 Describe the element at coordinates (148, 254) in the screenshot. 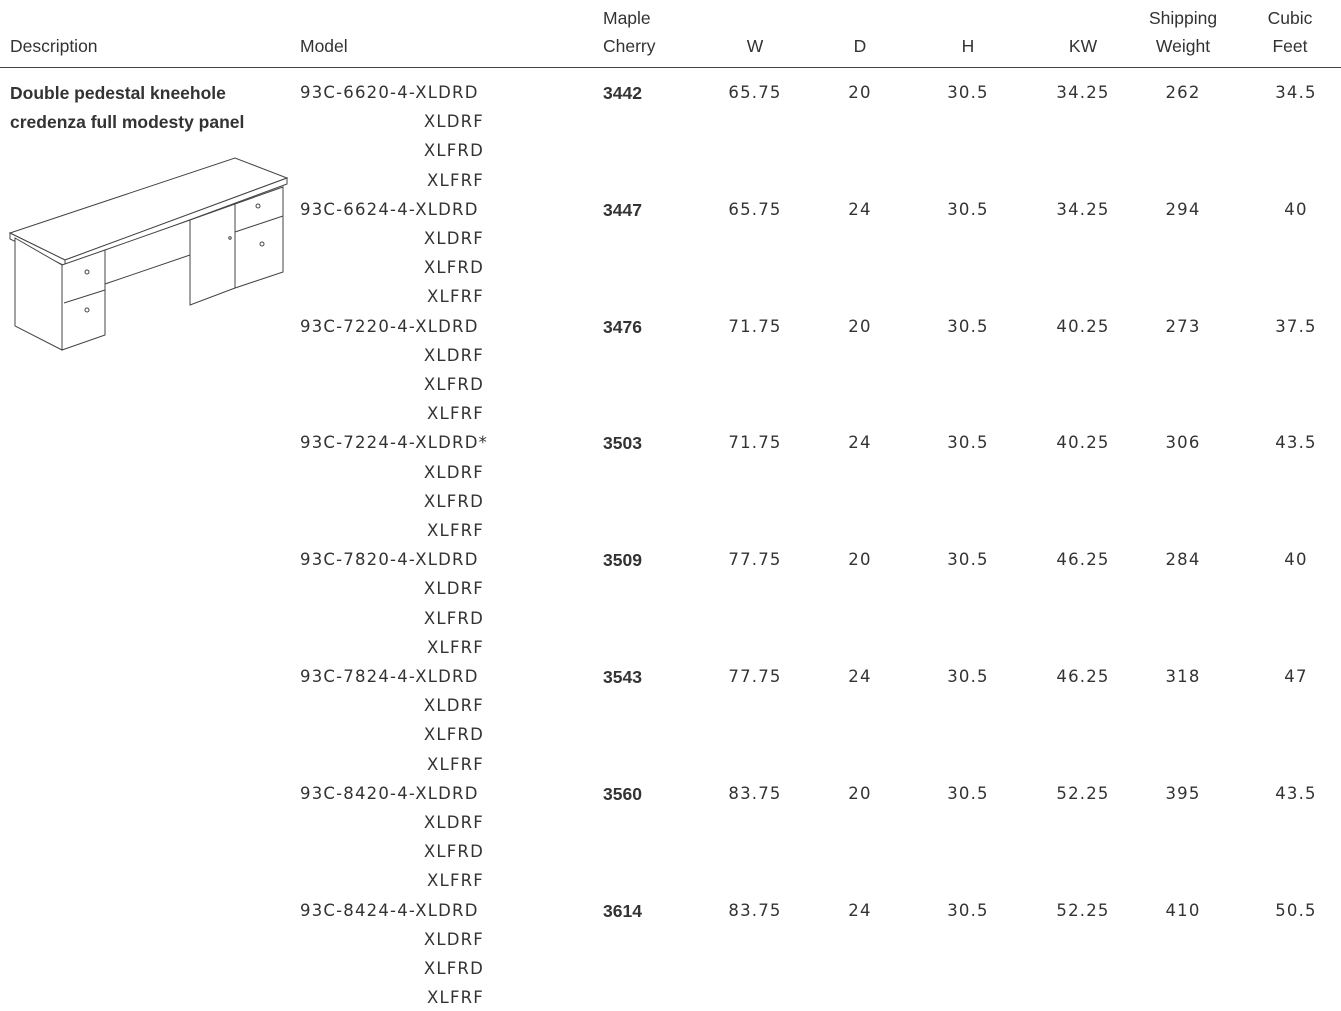

I see `desk-illustration` at that location.